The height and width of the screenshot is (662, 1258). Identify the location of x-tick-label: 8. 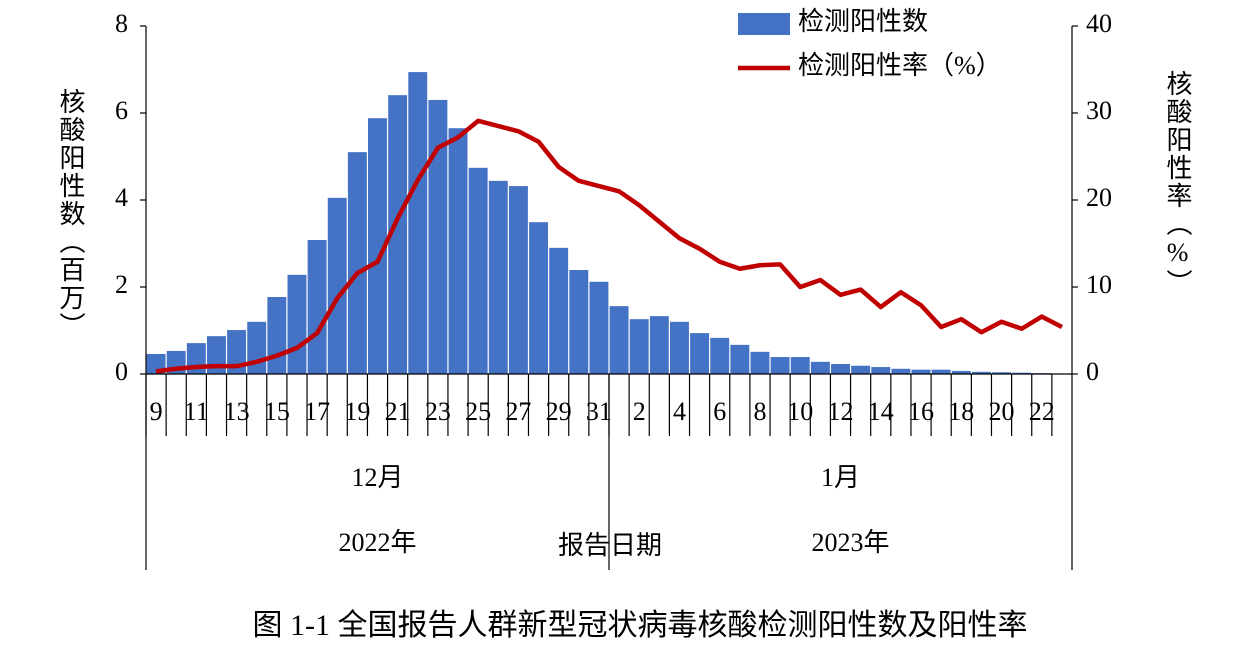
(759, 411).